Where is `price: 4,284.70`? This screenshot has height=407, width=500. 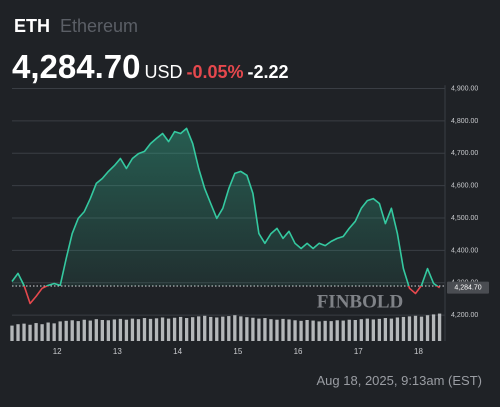 price: 4,284.70 is located at coordinates (76, 66).